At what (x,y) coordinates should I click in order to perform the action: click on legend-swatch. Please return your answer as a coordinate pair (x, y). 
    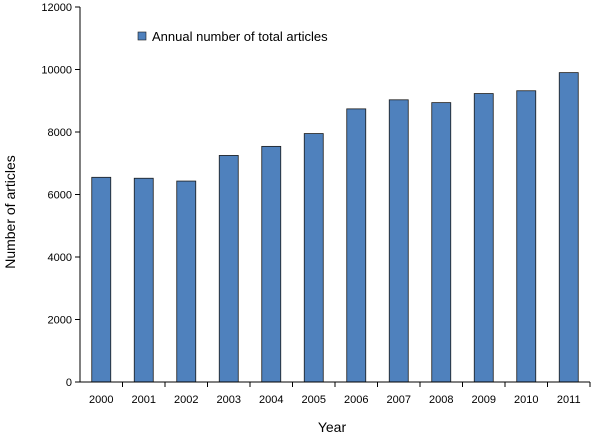
    Looking at the image, I should click on (142, 36).